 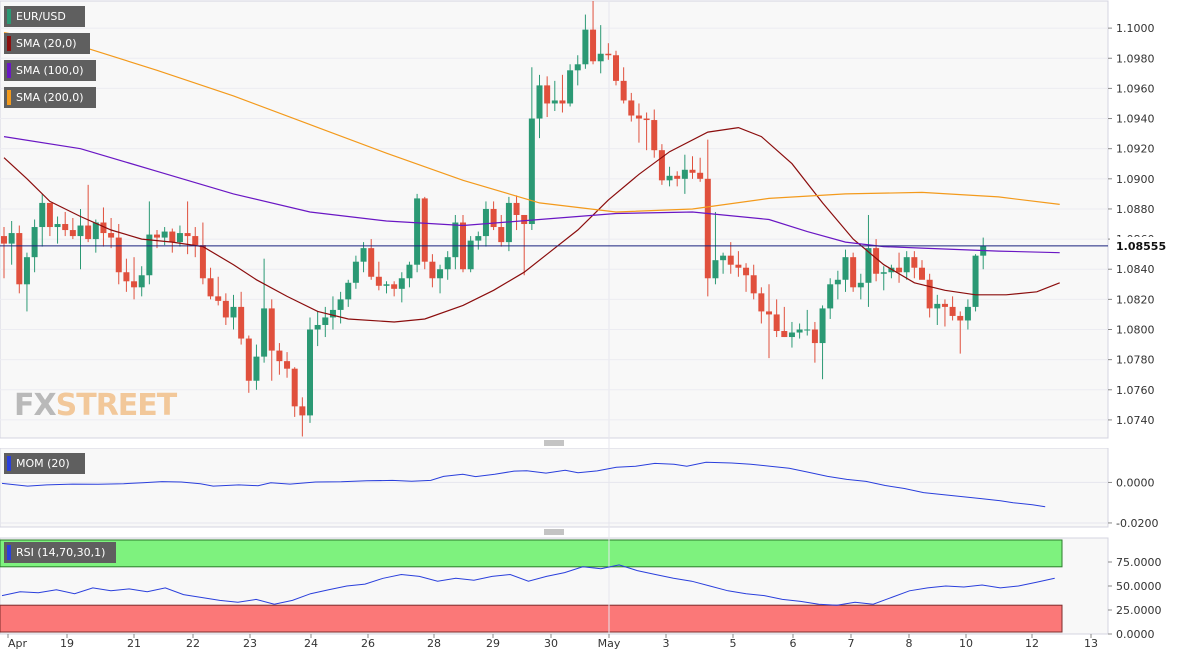 I want to click on legend-sma-200-label: SMA (200,0), so click(x=50, y=97).